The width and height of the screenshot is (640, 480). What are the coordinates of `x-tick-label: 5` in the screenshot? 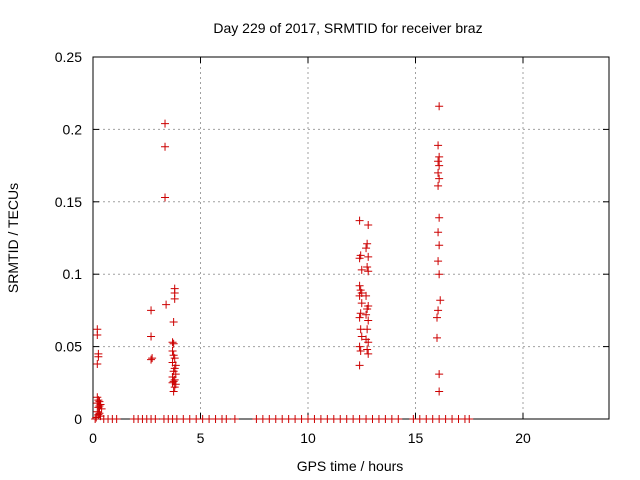 It's located at (201, 438).